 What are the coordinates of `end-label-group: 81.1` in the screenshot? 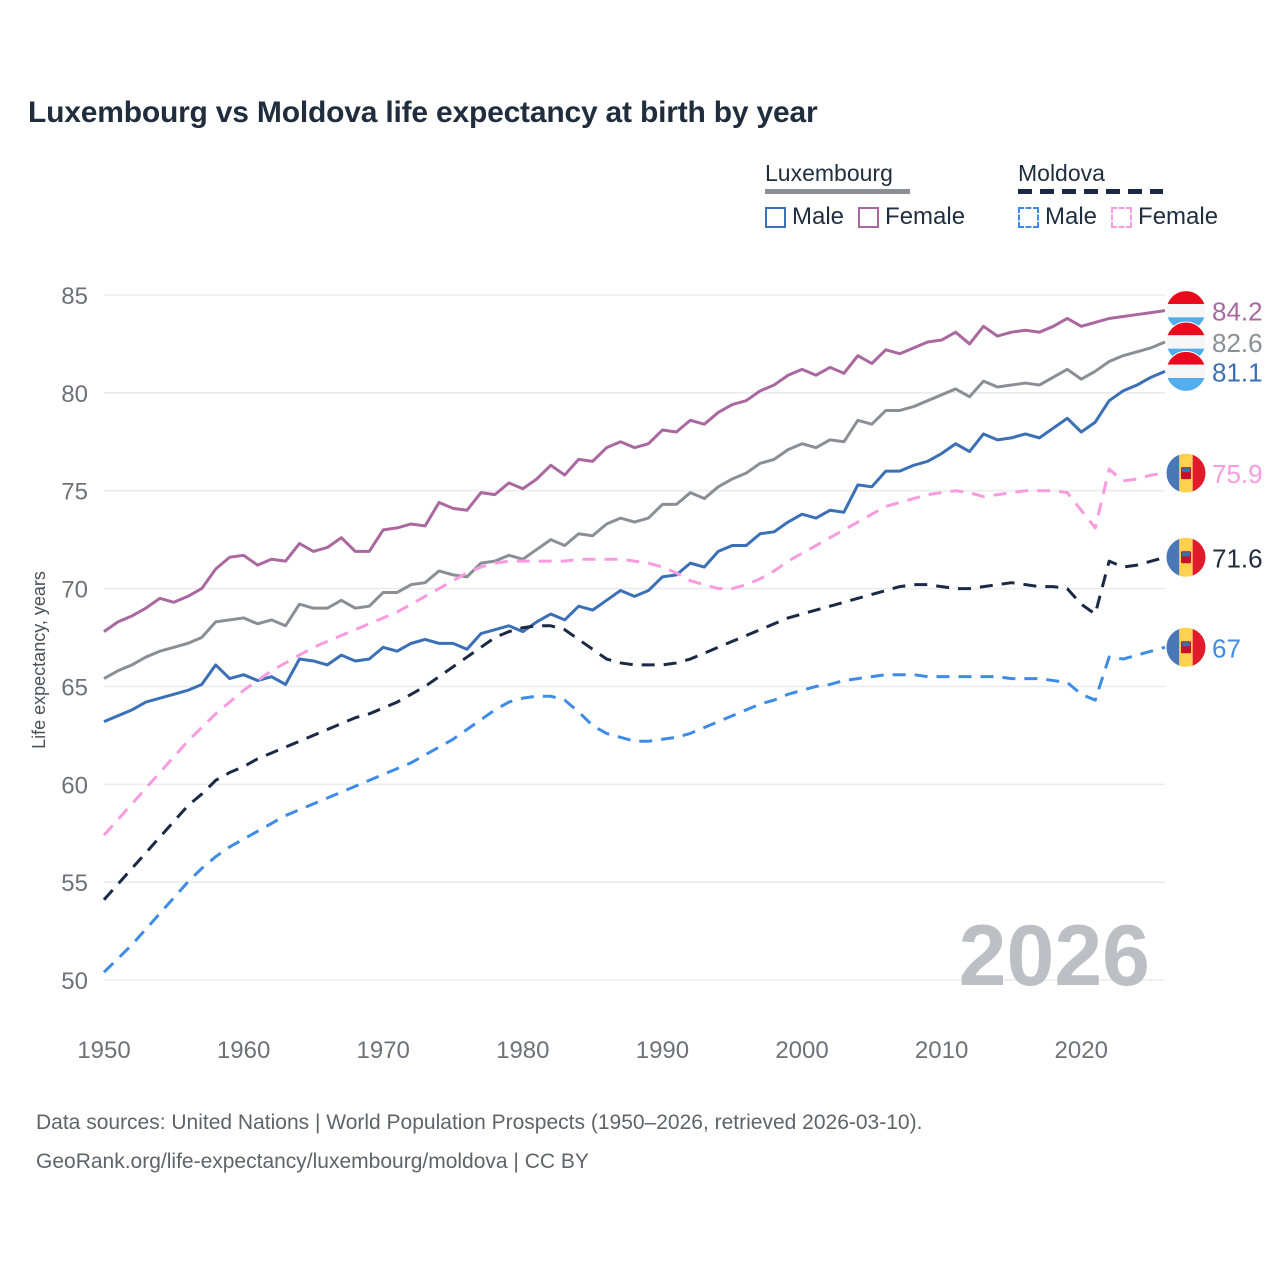 It's located at (1214, 371).